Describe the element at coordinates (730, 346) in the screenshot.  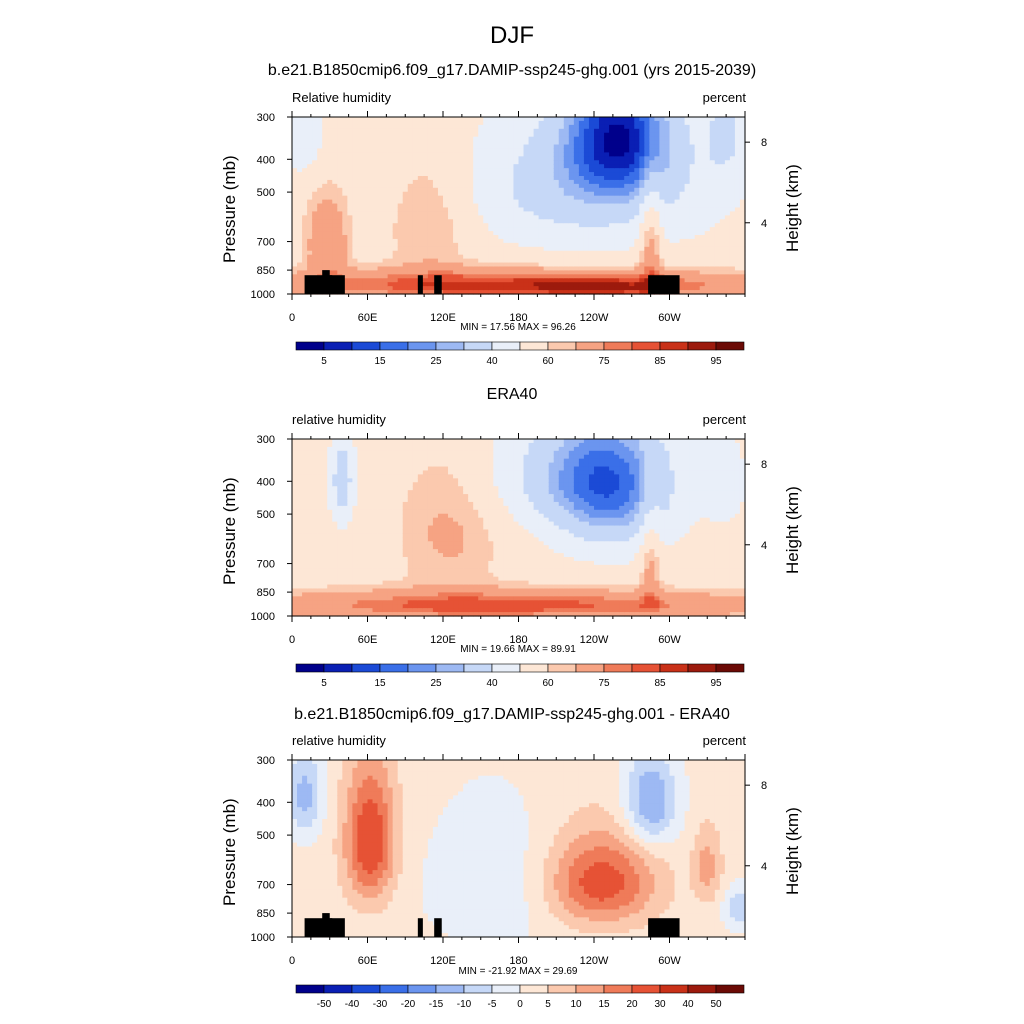
I see `colorbar-swatch` at that location.